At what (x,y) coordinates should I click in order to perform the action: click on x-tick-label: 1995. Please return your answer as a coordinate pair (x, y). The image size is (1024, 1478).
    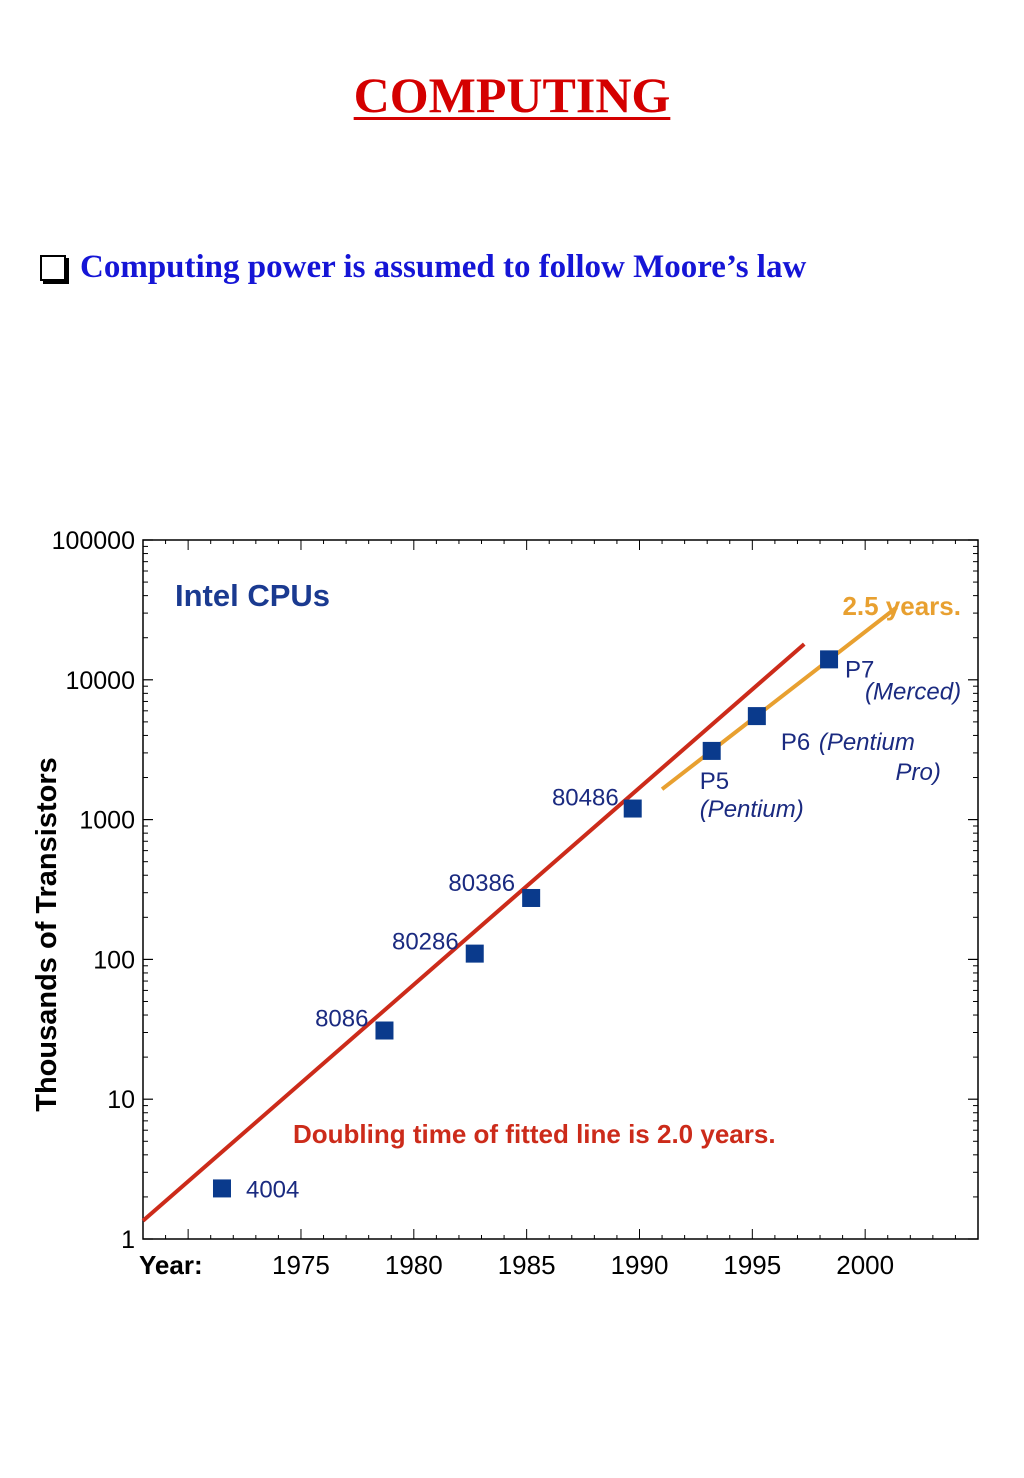
    Looking at the image, I should click on (752, 1265).